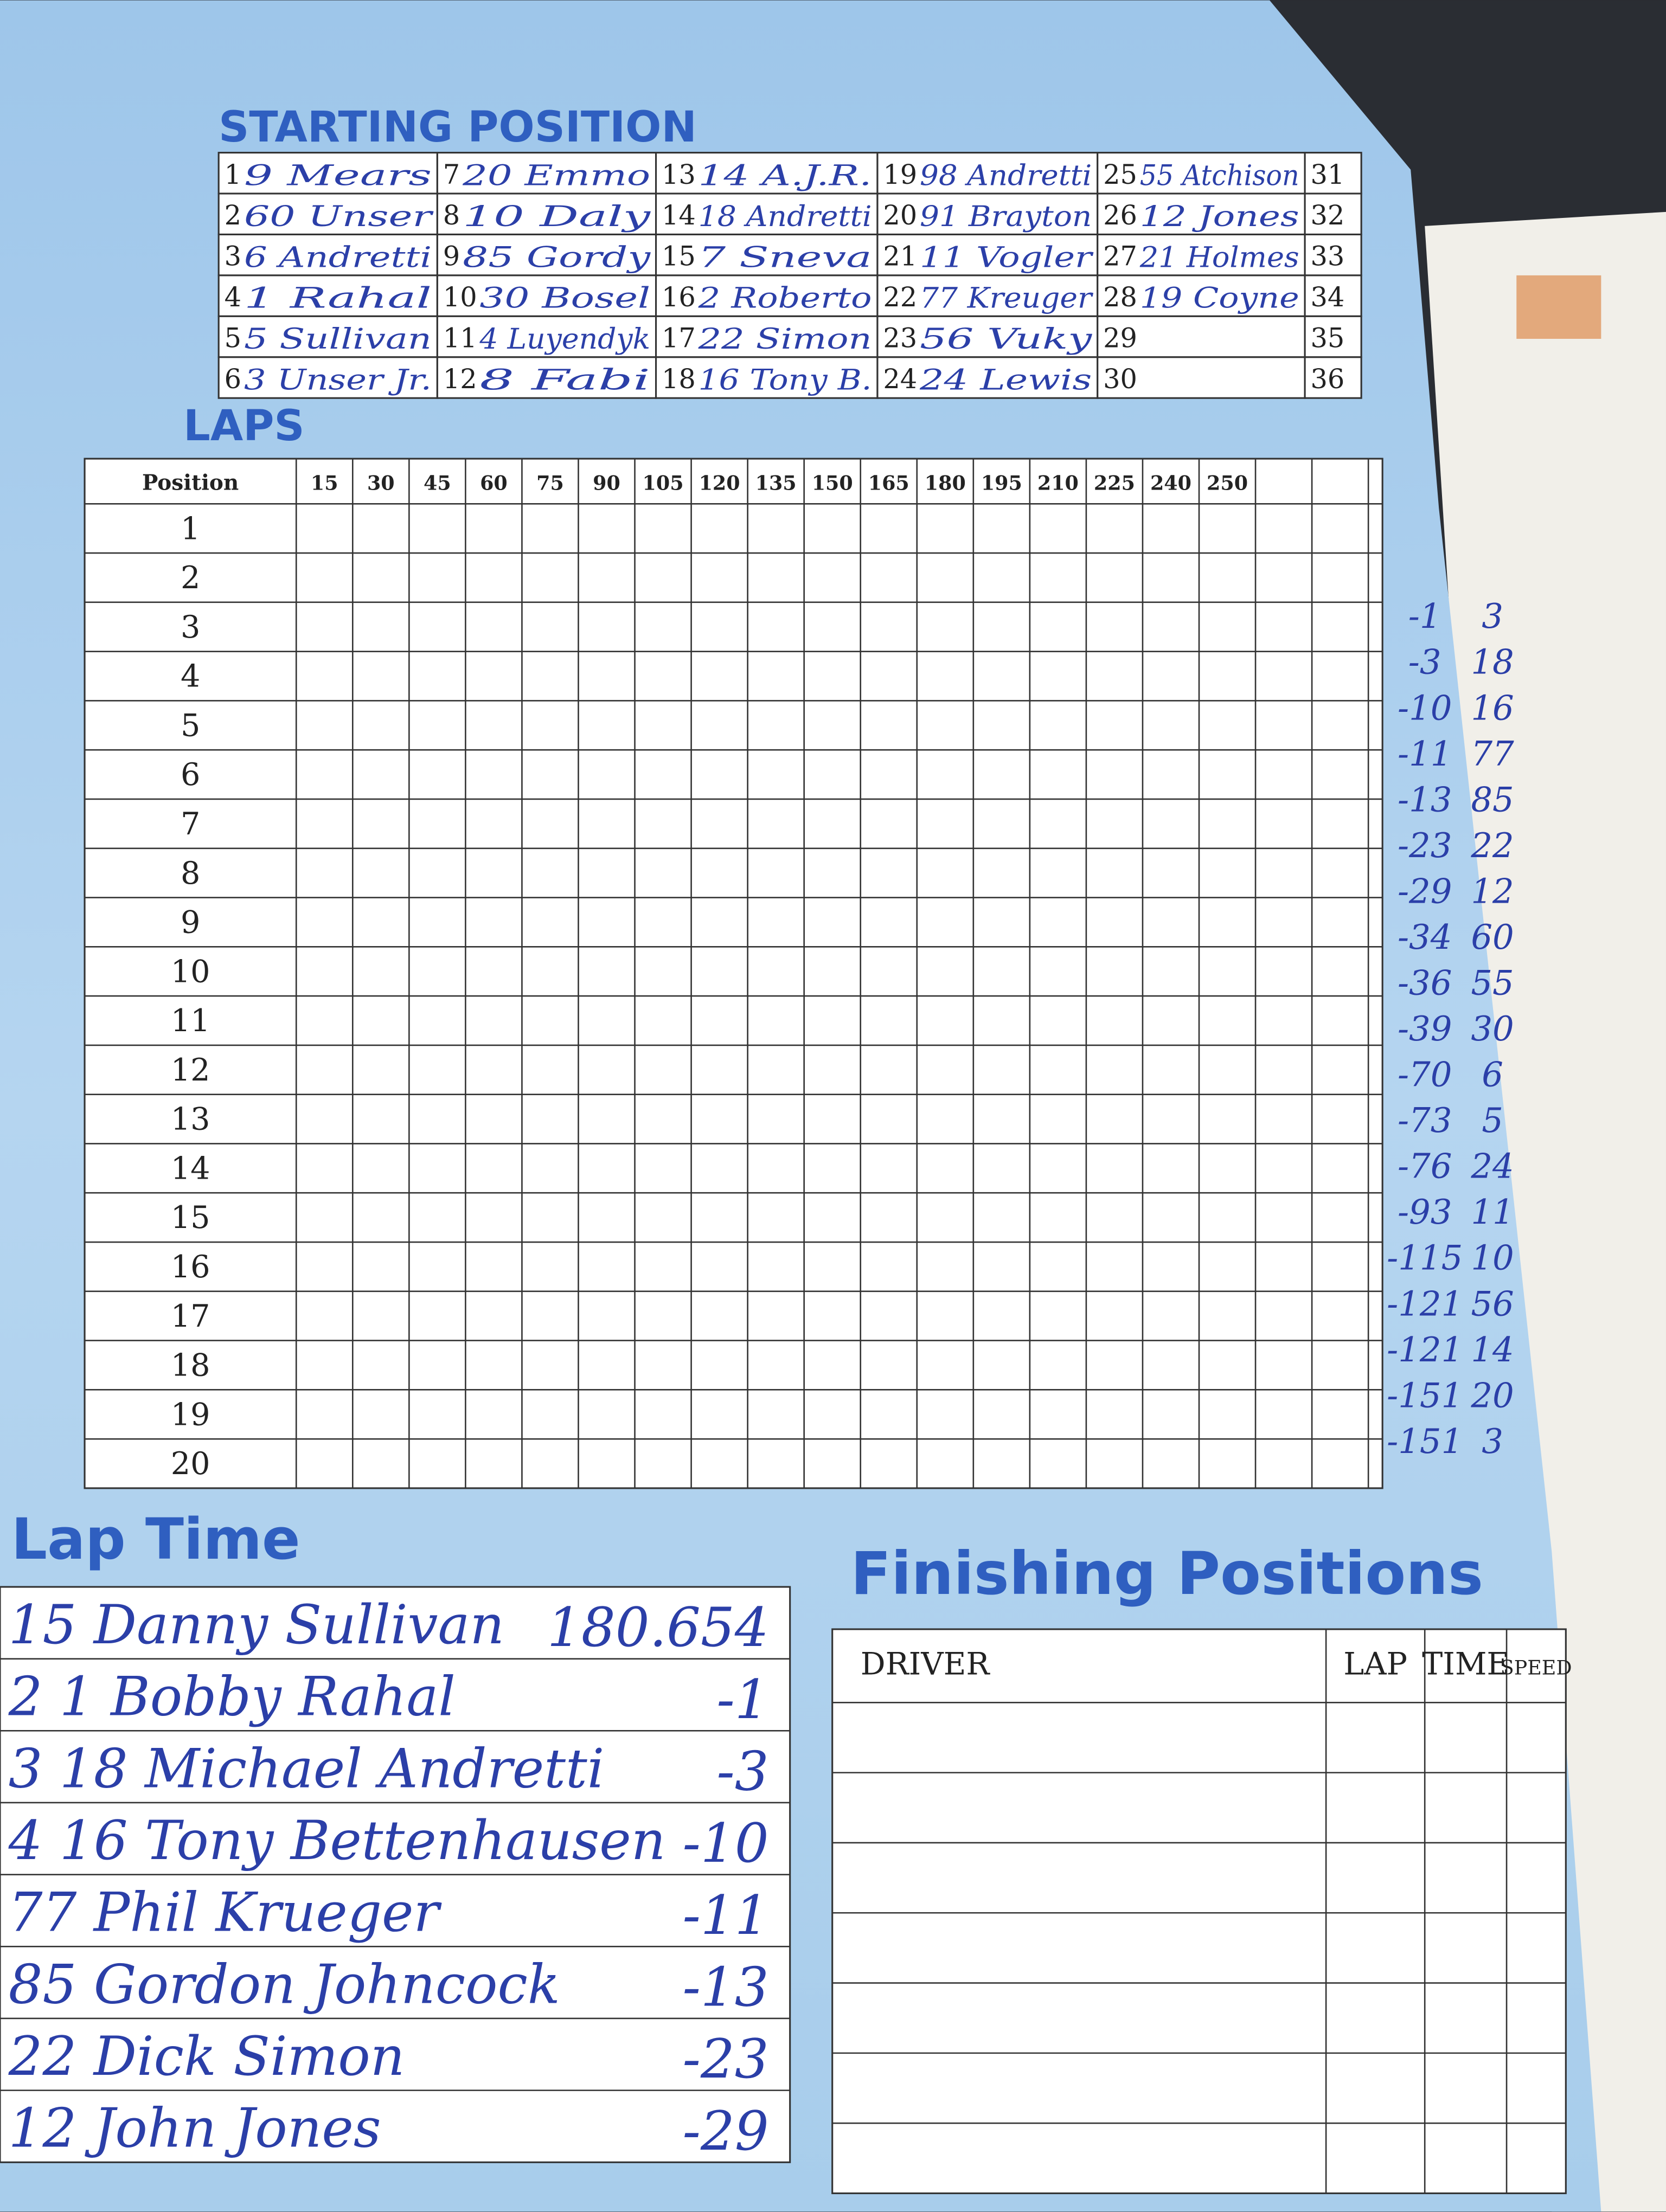 The image size is (1666, 2212). I want to click on lap-header: 180, so click(945, 482).